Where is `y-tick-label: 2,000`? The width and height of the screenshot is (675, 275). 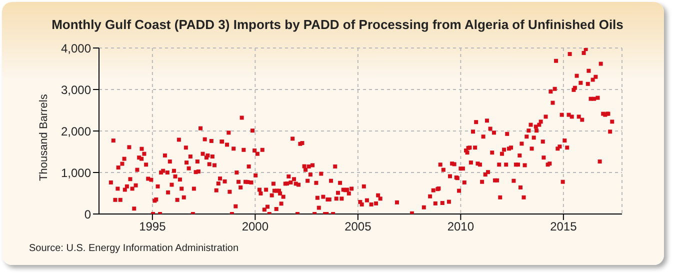
y-tick-label: 2,000 is located at coordinates (76, 131).